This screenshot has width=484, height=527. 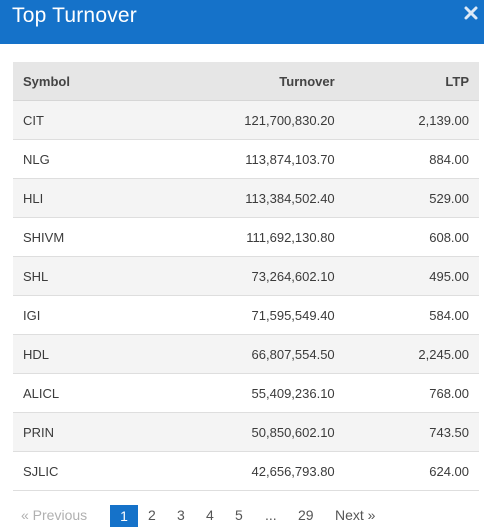 What do you see at coordinates (411, 393) in the screenshot?
I see `cell-ltp: 768.00` at bounding box center [411, 393].